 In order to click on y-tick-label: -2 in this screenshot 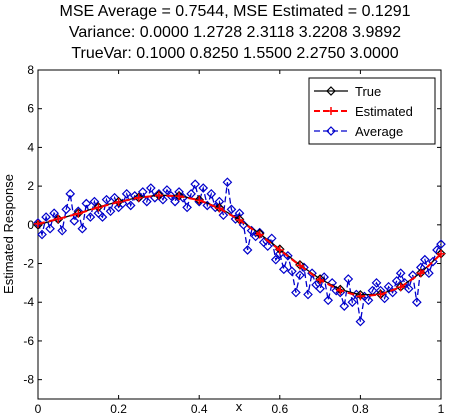, I will do `click(28, 264)`.